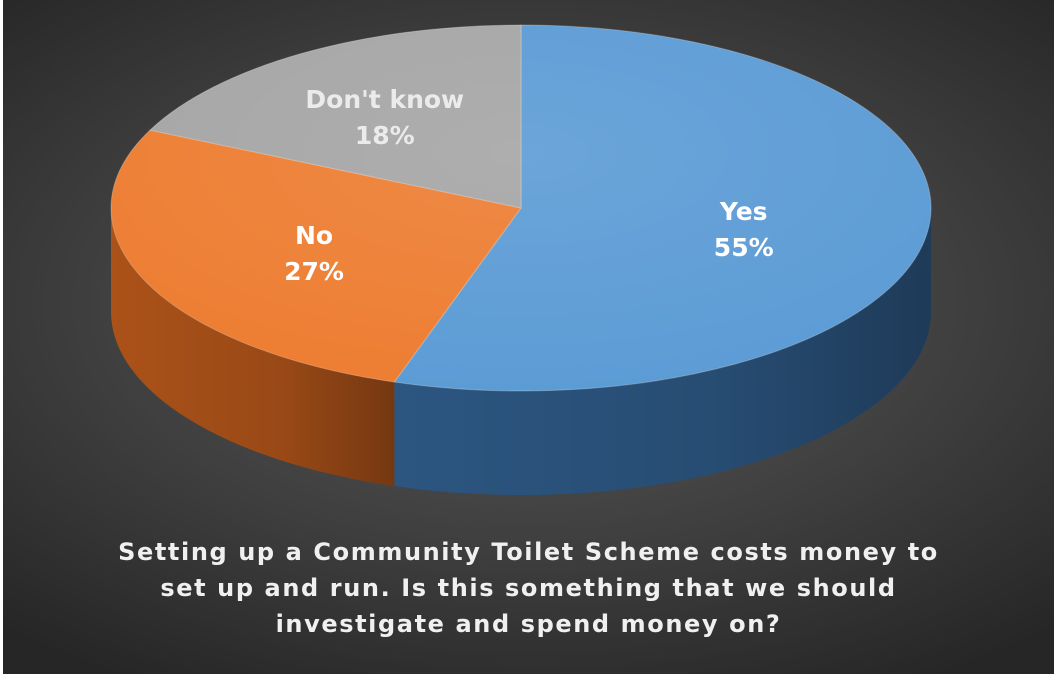 Image resolution: width=1057 pixels, height=674 pixels. I want to click on slice-value-don-t-know: 18%, so click(385, 135).